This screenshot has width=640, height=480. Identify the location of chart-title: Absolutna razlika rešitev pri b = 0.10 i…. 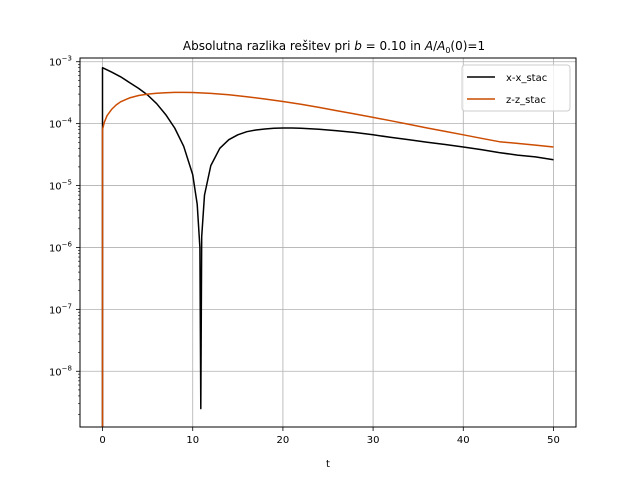
(334, 47).